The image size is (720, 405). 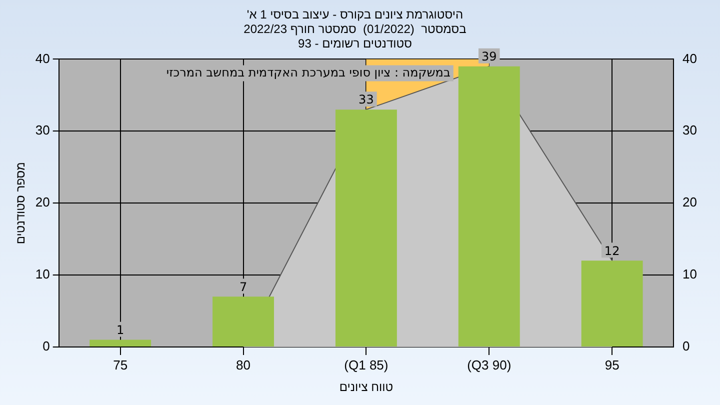 I want to click on x-tick-label: 80, so click(x=243, y=364).